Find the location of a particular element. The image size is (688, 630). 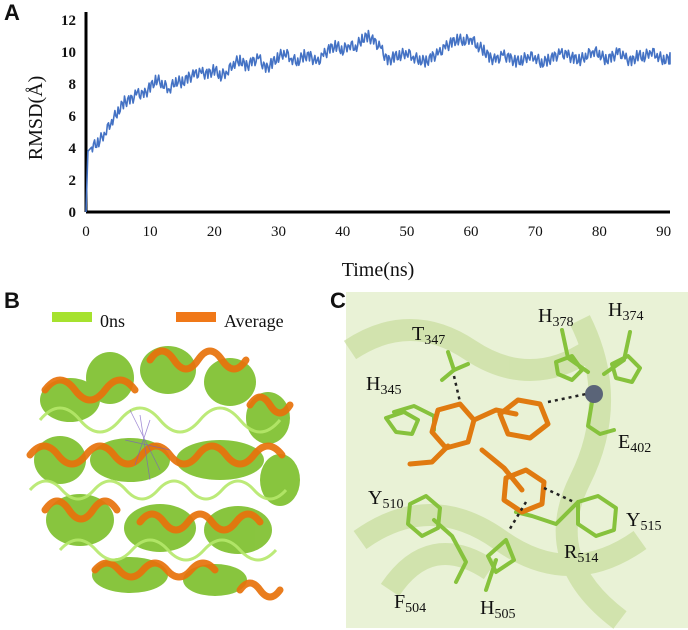

residue-label-h345: H345 is located at coordinates (383, 385).